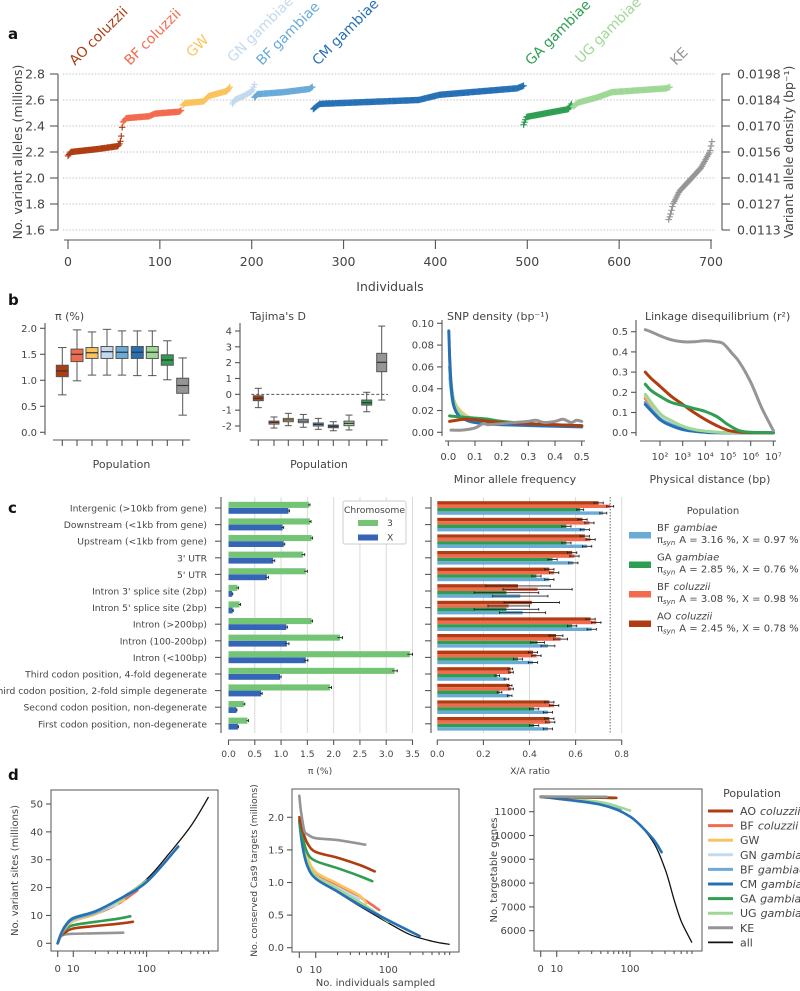  I want to click on panel-label-a: a, so click(13, 34).